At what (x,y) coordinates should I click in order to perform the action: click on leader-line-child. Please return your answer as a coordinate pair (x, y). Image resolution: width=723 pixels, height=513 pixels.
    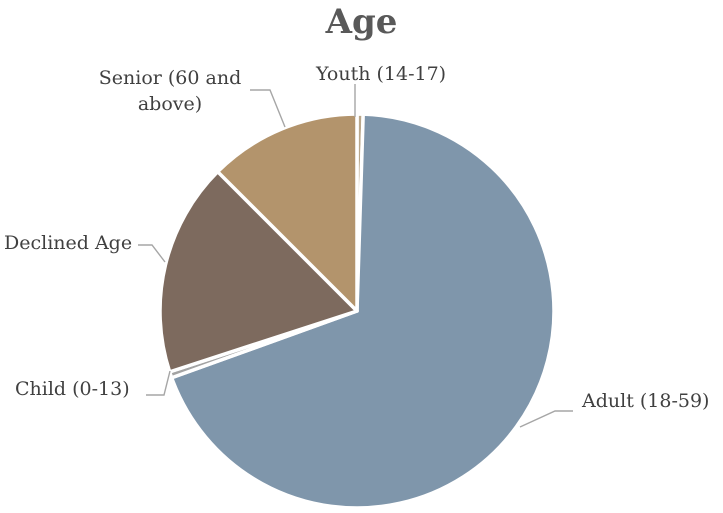
    Looking at the image, I should click on (158, 383).